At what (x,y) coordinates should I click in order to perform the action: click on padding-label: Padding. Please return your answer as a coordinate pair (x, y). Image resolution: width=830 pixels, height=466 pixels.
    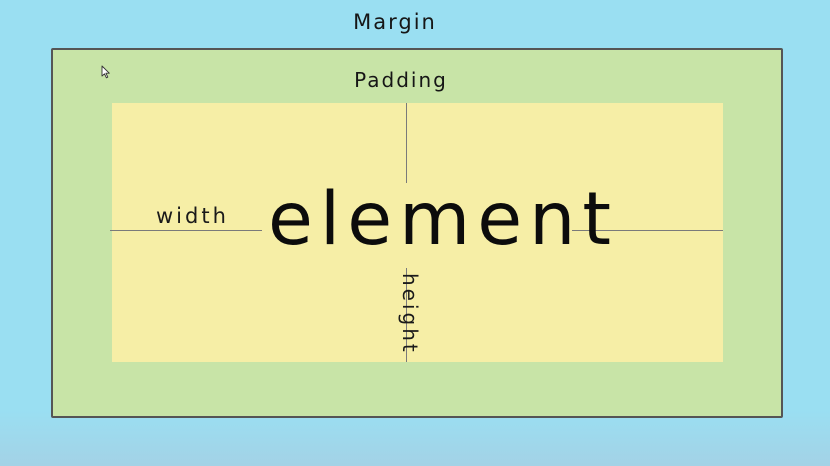
    Looking at the image, I should click on (401, 80).